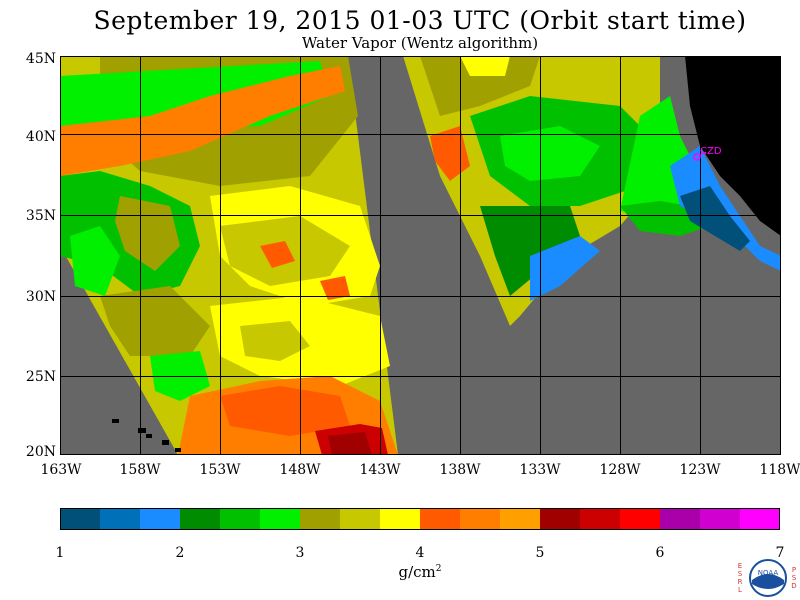  Describe the element at coordinates (420, 553) in the screenshot. I see `colorbar-tick-4: 4` at that location.